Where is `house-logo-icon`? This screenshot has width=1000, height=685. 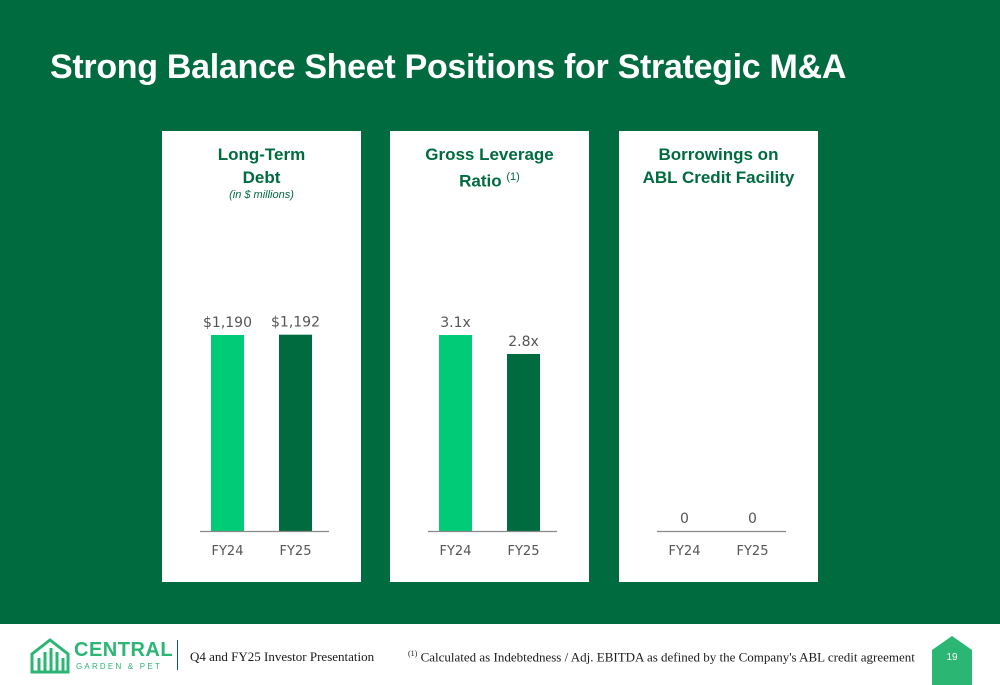 house-logo-icon is located at coordinates (50, 656).